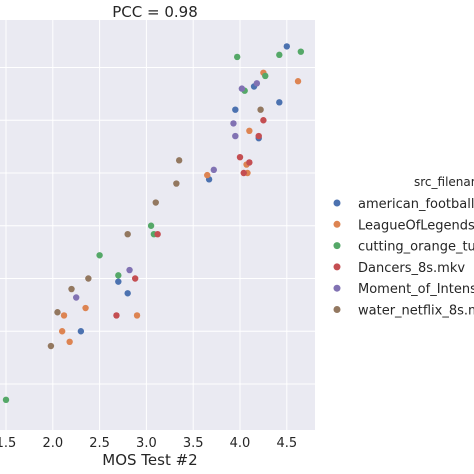 The height and width of the screenshot is (474, 474). I want to click on x-tick-label: 1.5, so click(8, 443).